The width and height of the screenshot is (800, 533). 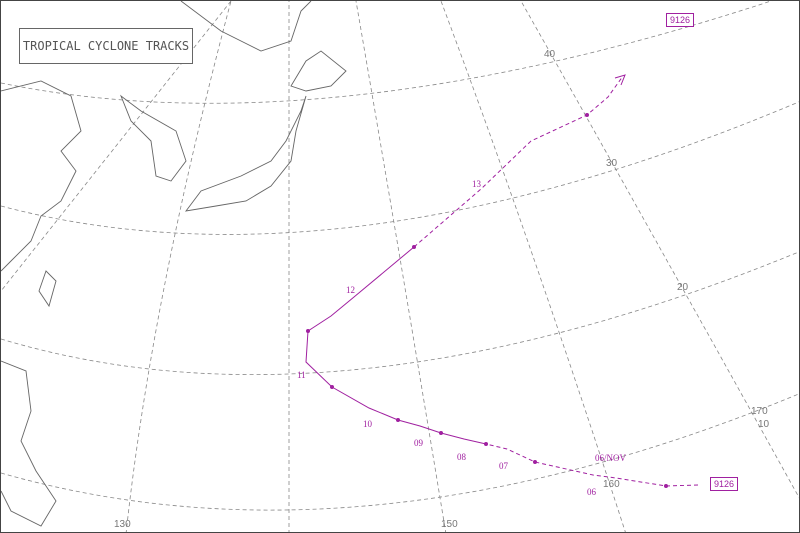 I want to click on storm-id-top: 9126, so click(x=680, y=20).